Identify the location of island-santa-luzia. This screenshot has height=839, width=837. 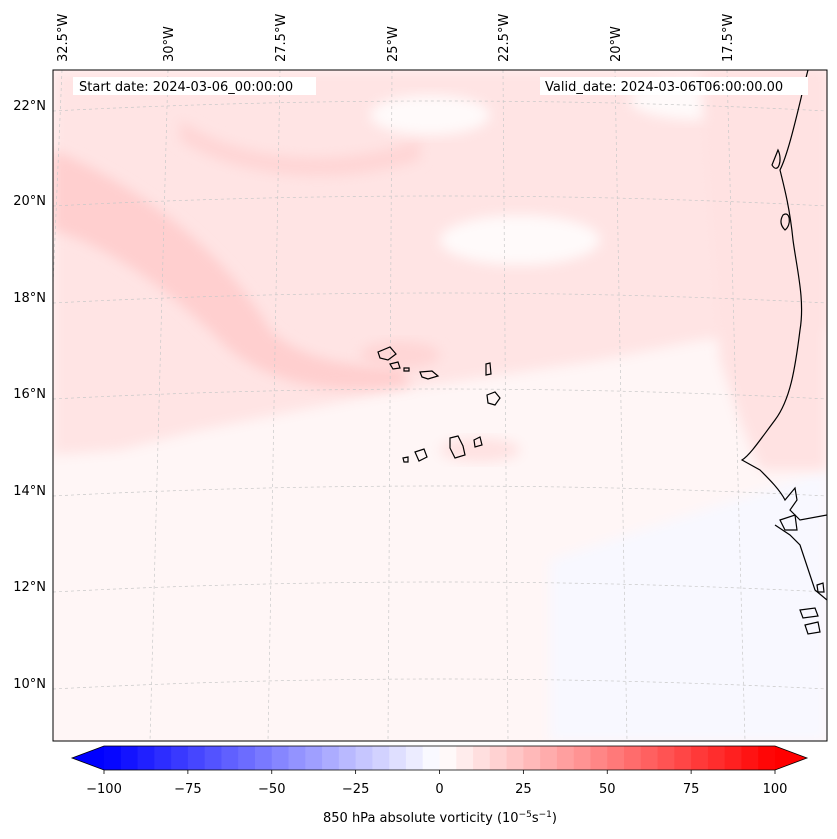
(406, 369).